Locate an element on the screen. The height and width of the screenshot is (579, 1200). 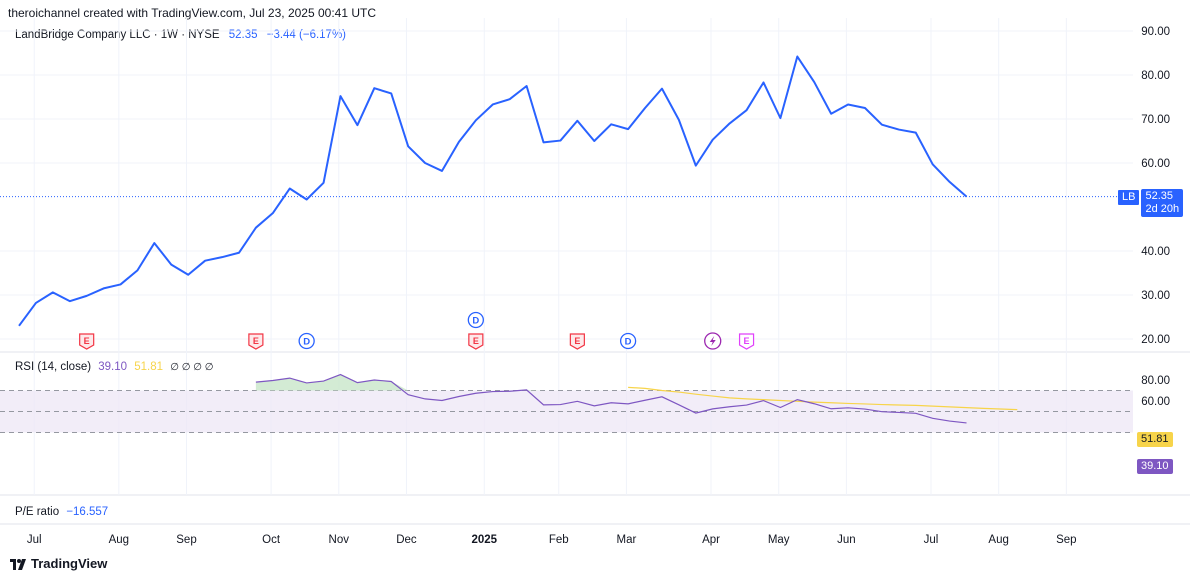
rsi-ma-value: 51.81 is located at coordinates (149, 367).